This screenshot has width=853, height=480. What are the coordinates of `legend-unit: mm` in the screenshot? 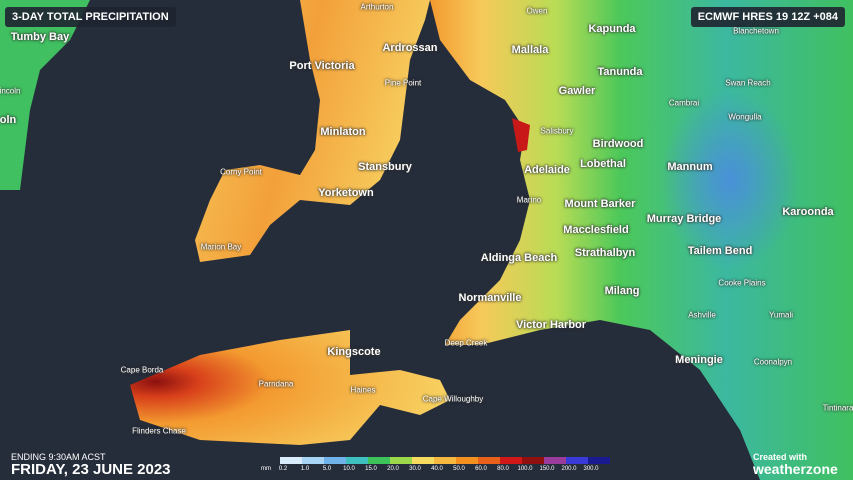 It's located at (266, 469).